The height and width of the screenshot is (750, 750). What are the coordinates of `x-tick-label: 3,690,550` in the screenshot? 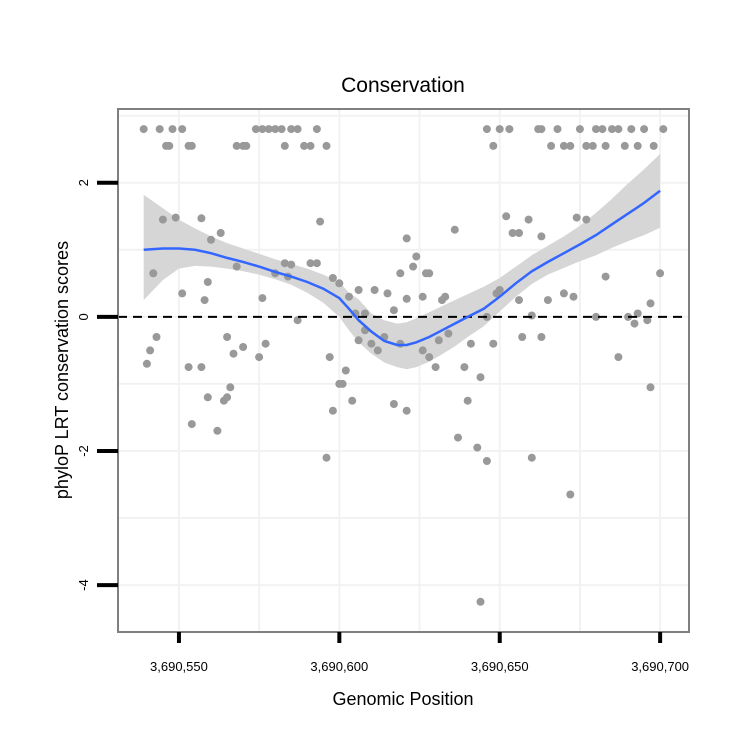 It's located at (179, 666).